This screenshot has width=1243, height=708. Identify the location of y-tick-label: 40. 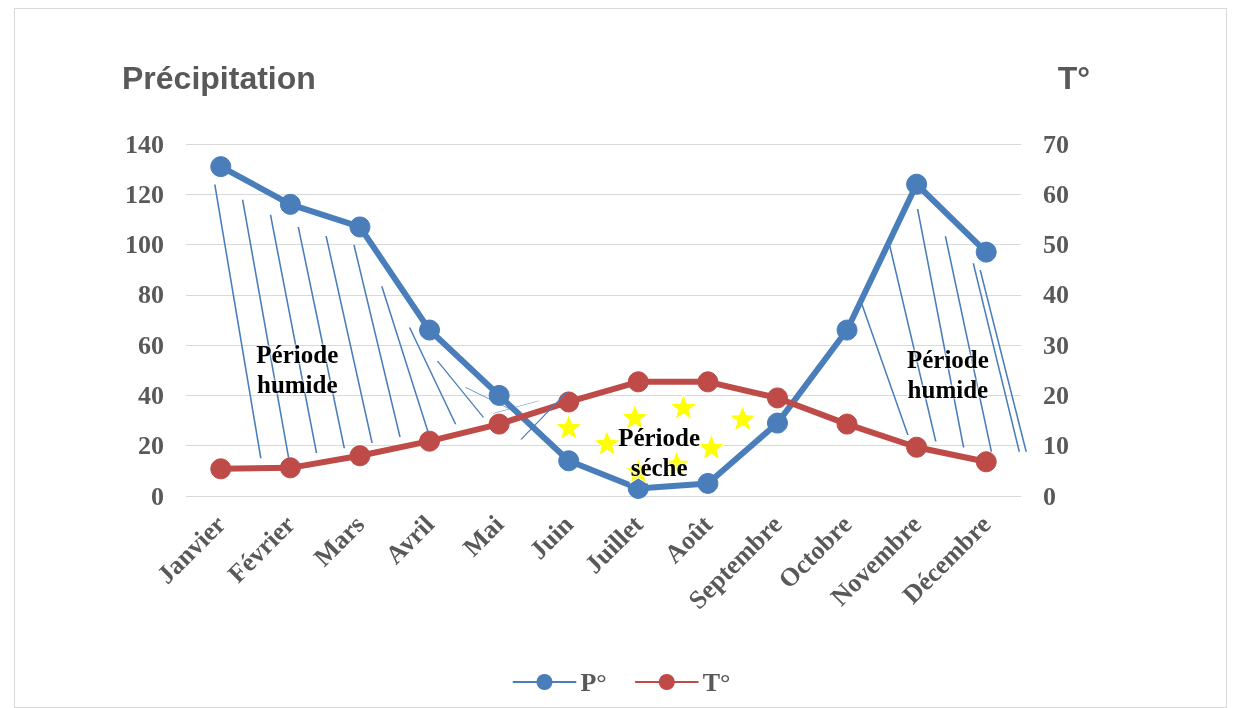
(151, 395).